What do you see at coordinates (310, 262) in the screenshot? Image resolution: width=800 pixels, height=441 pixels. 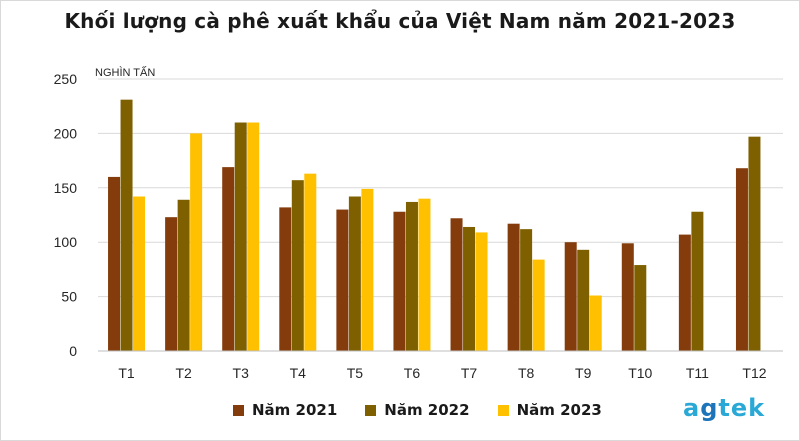 I see `bar-t4-2023` at bounding box center [310, 262].